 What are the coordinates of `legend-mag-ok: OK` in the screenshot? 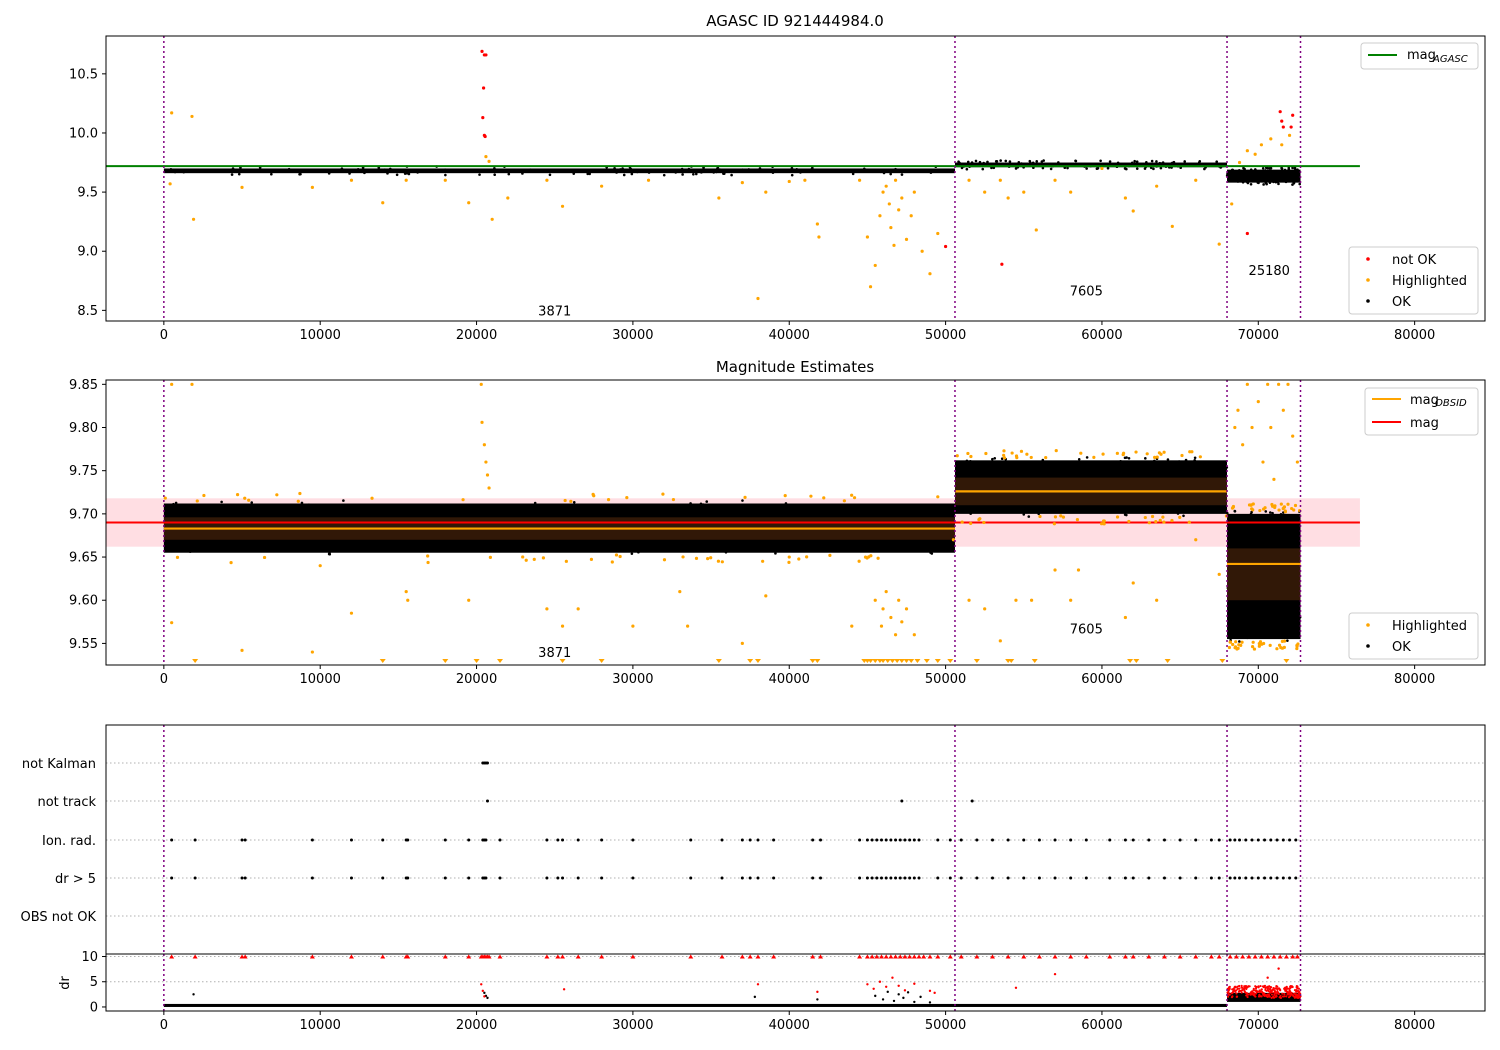 It's located at (1401, 647).